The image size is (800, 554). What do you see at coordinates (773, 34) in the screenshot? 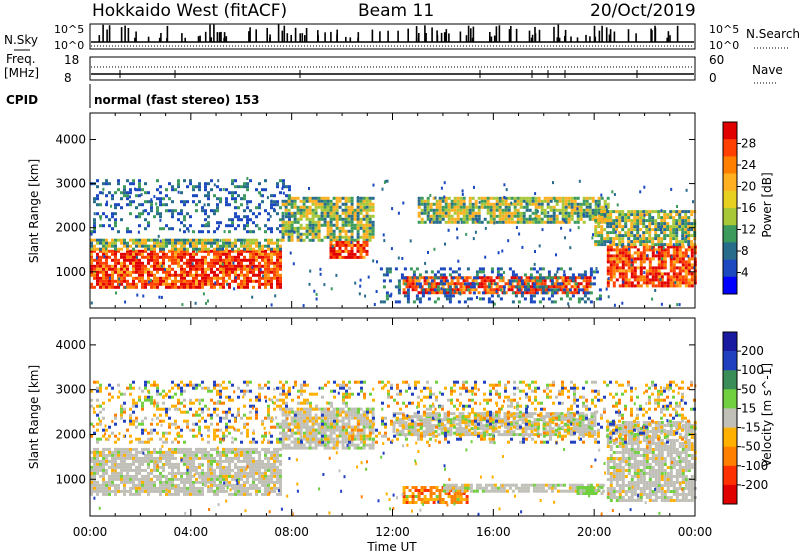
I see `nsearch-label: N.Search` at bounding box center [773, 34].